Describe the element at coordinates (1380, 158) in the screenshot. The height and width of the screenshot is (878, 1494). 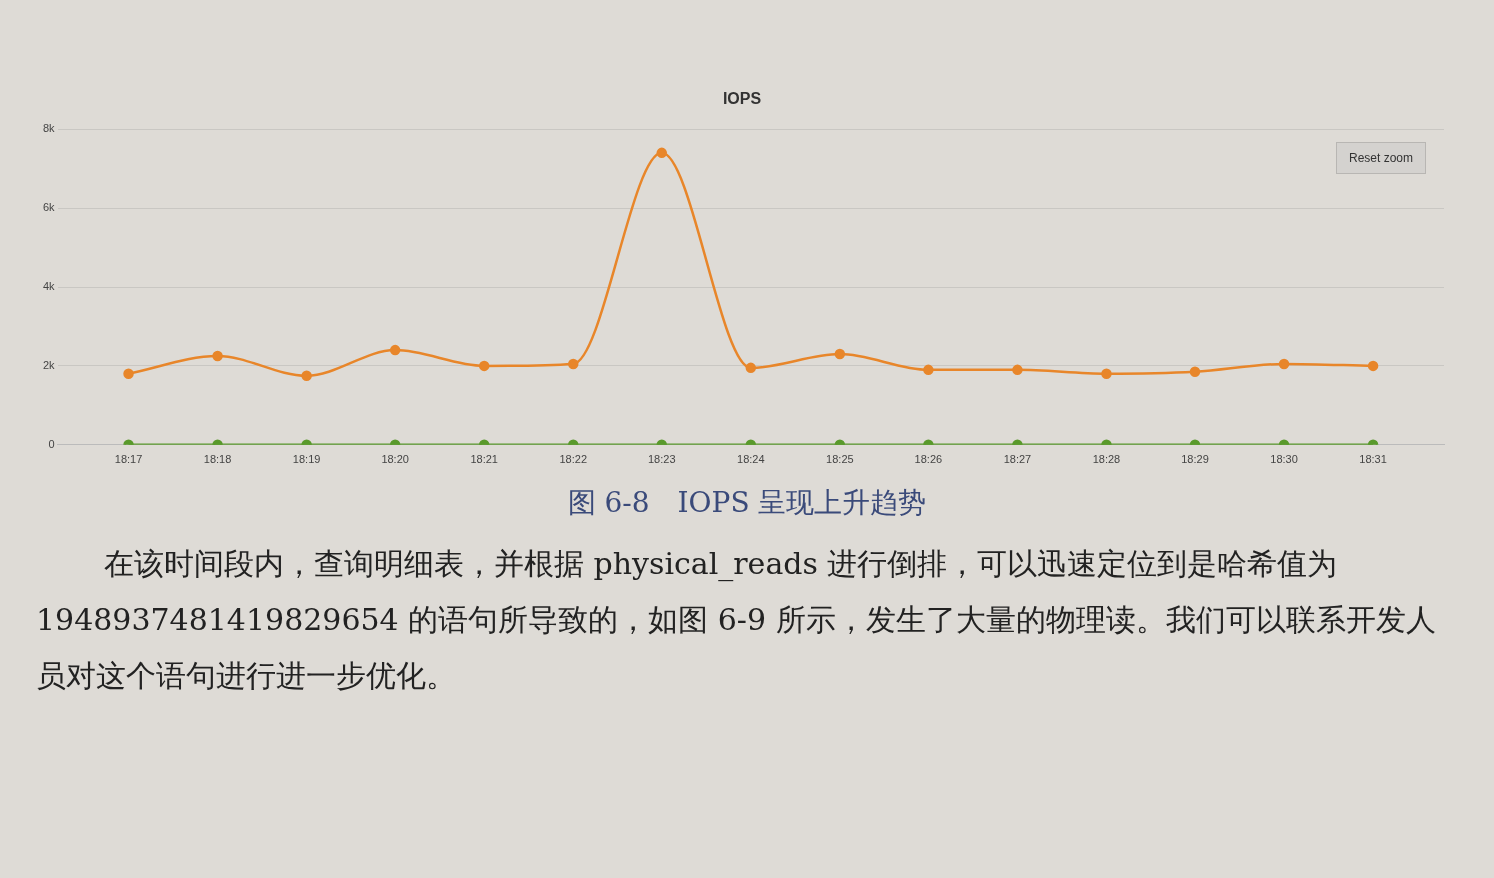
I see `annotation: Reset zoom` at that location.